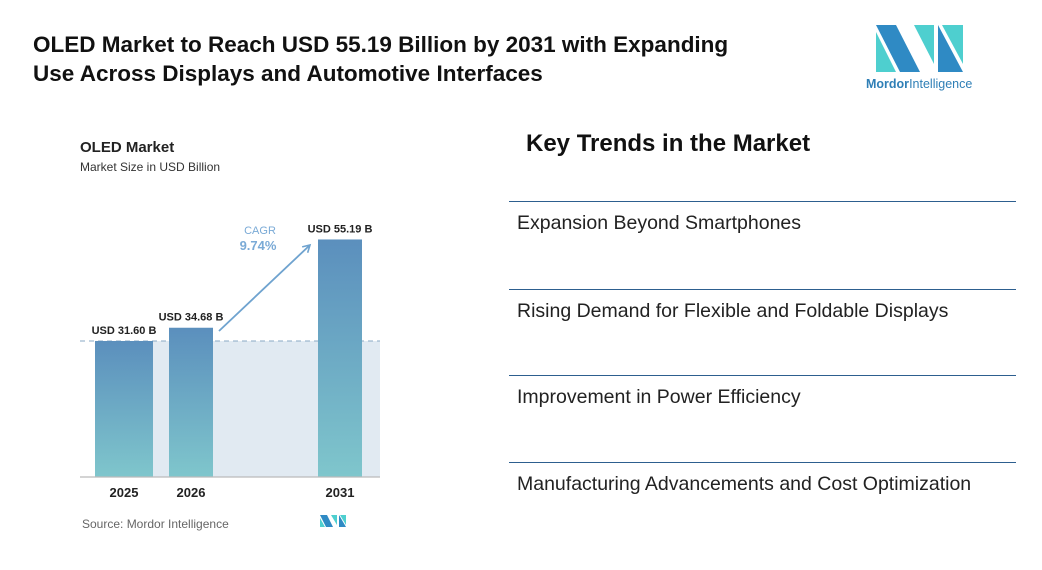 The image size is (1042, 570). What do you see at coordinates (150, 167) in the screenshot?
I see `chart-subtitle: Market Size in USD Billion` at bounding box center [150, 167].